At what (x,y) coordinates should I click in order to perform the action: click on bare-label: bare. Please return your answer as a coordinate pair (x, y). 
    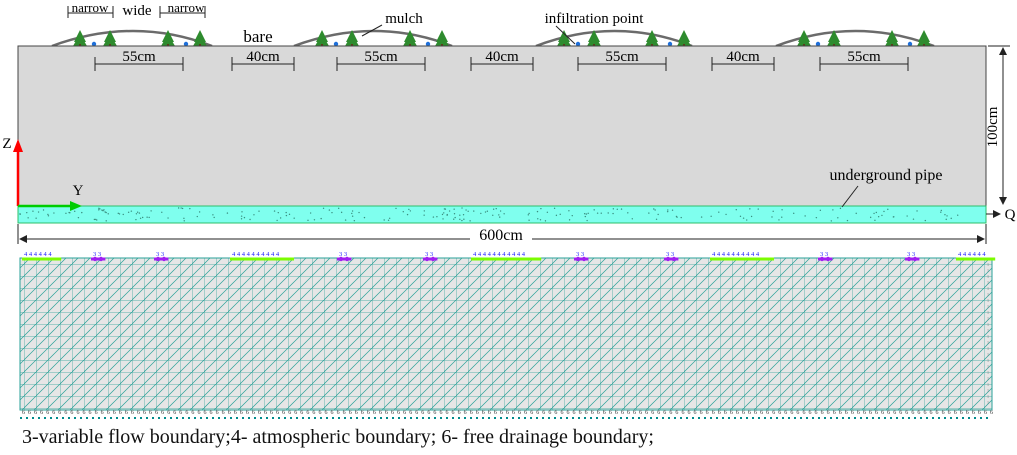
    Looking at the image, I should click on (257, 36).